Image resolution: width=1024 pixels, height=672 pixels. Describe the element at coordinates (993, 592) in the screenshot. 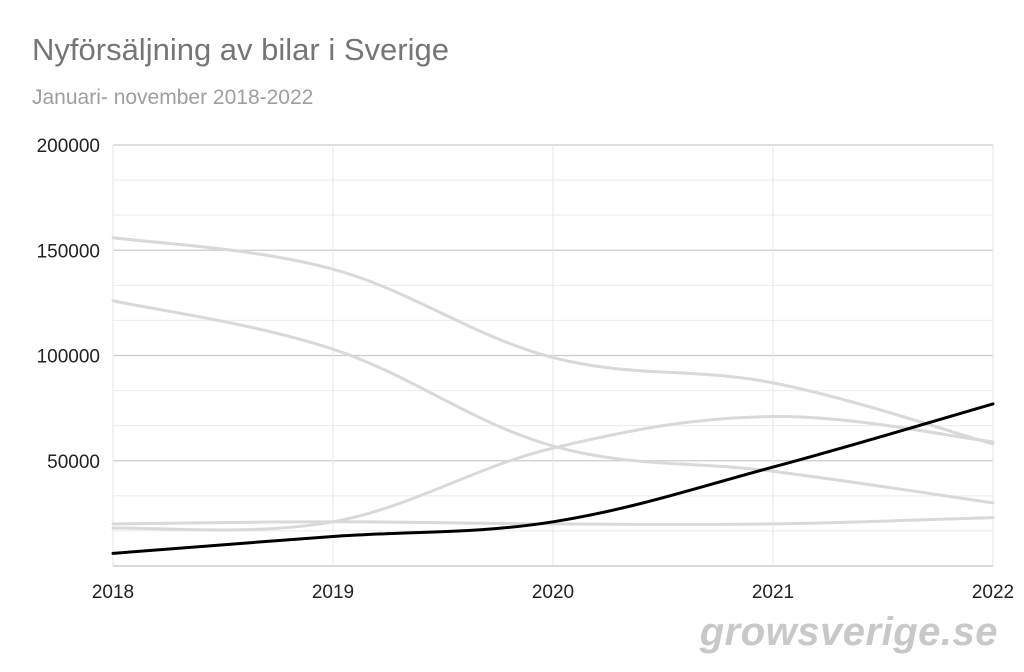

I see `x-tick-label: 2022` at that location.